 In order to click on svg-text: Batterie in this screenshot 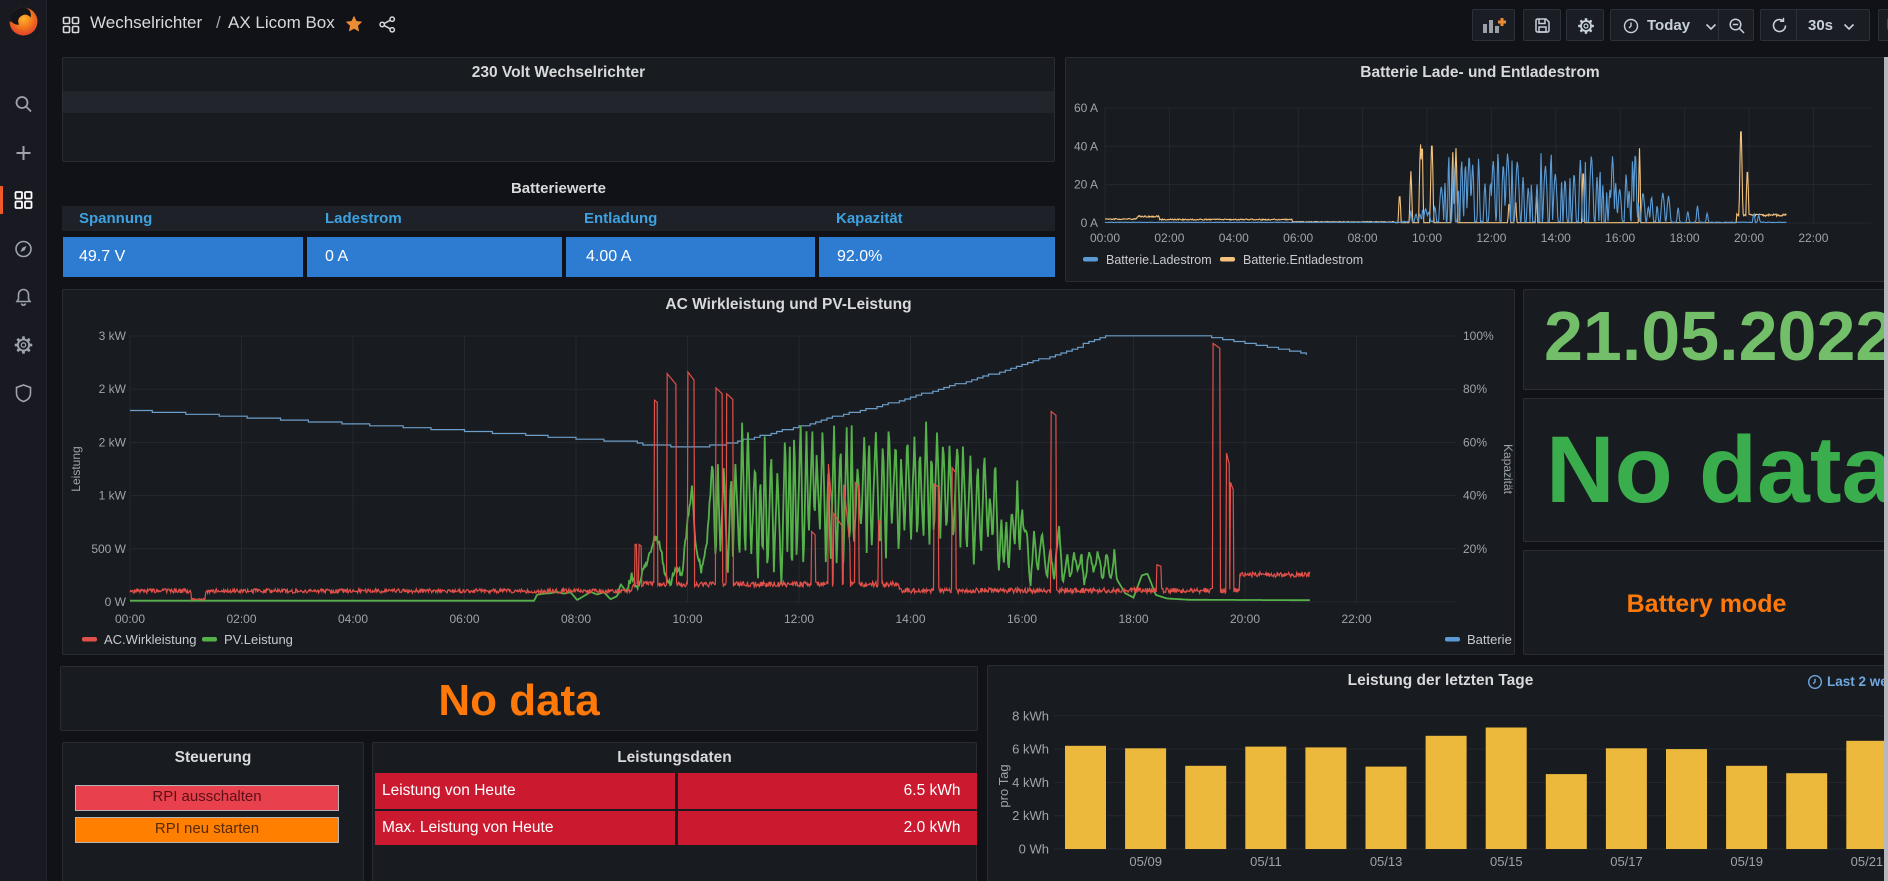, I will do `click(1489, 639)`.